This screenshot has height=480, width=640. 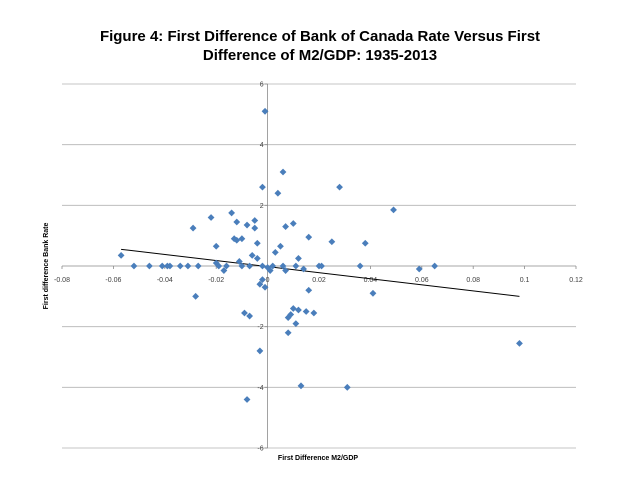 I want to click on x-tick-label: 0.04, so click(x=371, y=280).